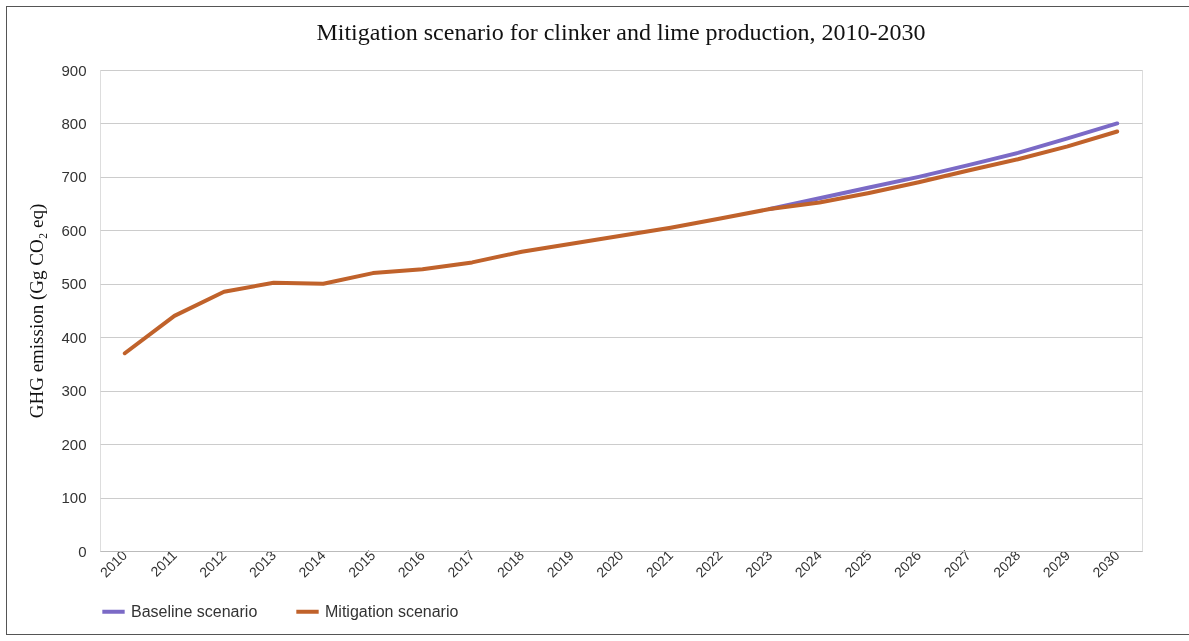 The width and height of the screenshot is (1189, 641). What do you see at coordinates (74, 230) in the screenshot?
I see `y-tick-label: 600` at bounding box center [74, 230].